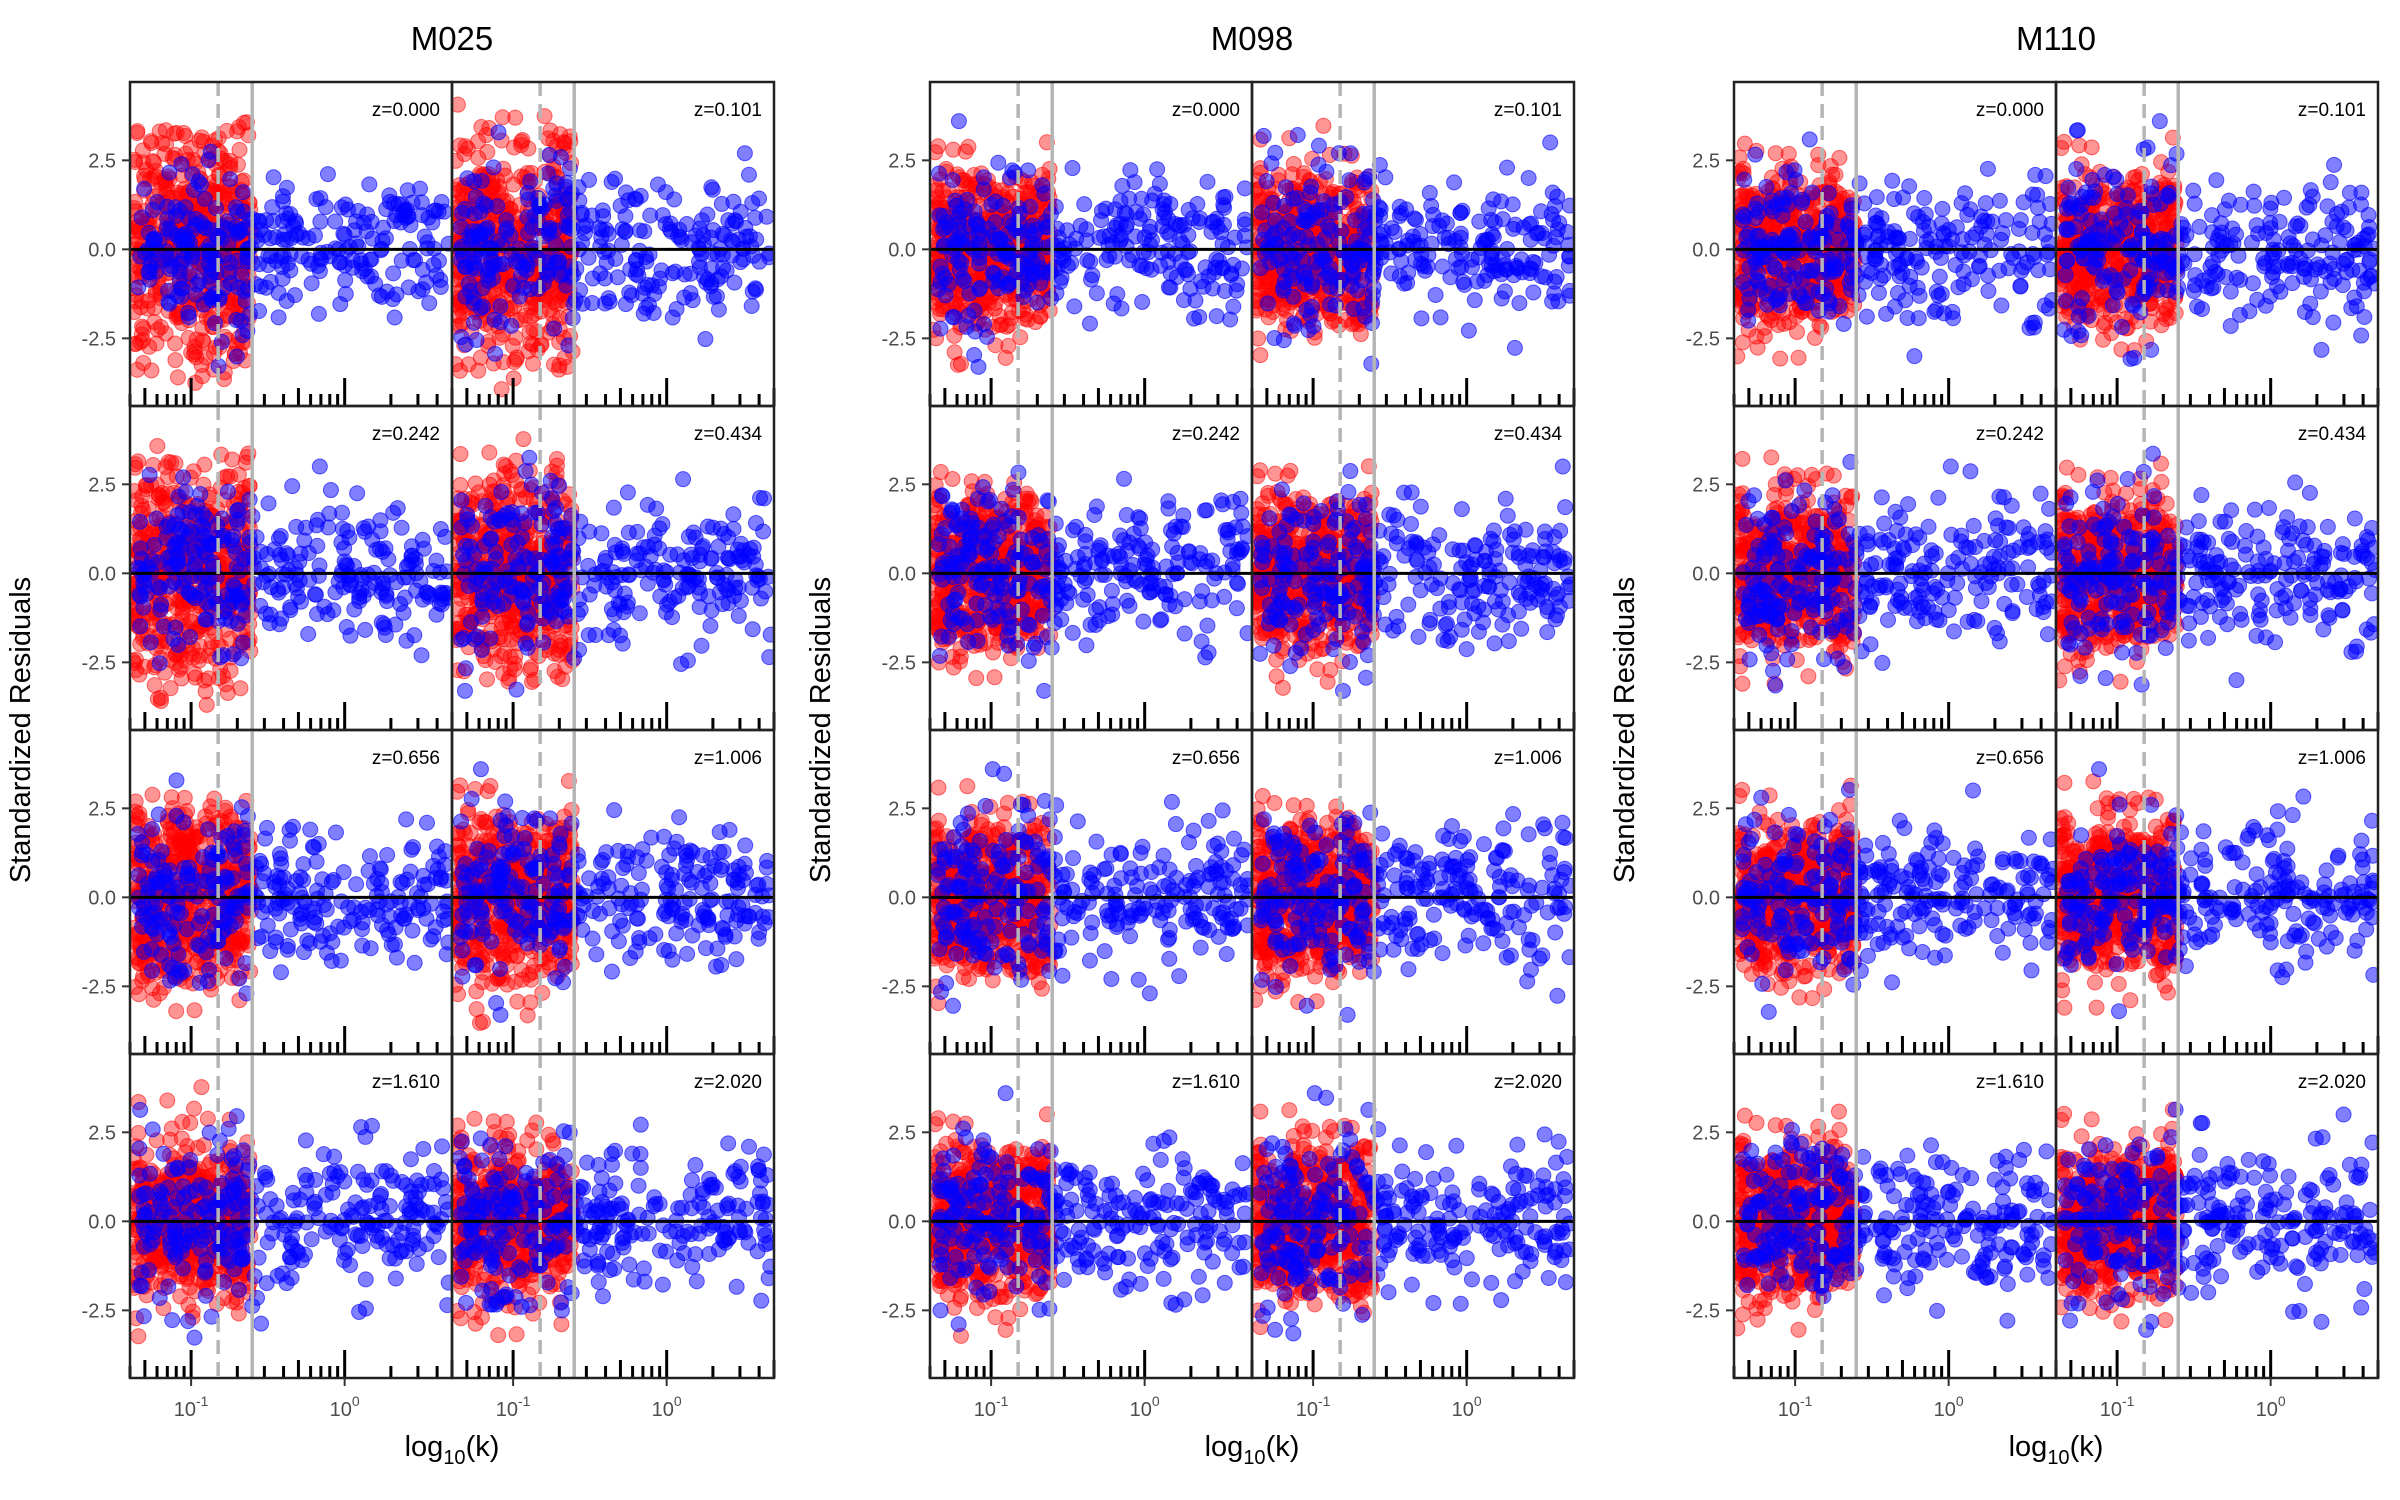 Image resolution: width=2400 pixels, height=1500 pixels. I want to click on redshift-label: z=0.000, so click(406, 110).